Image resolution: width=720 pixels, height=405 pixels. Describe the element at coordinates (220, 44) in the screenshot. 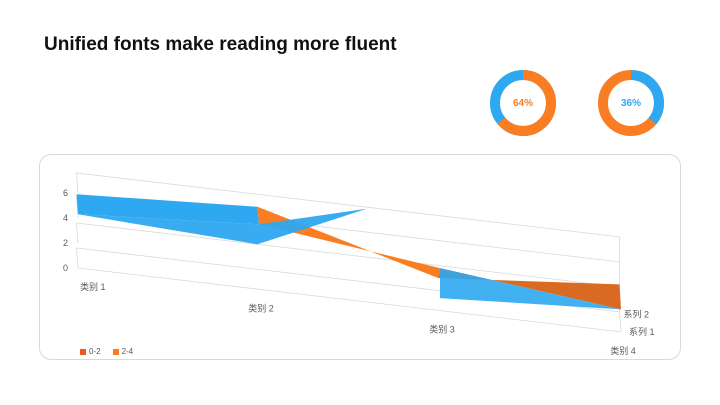

I see `slide-title: Unified fonts make reading more fluent` at that location.